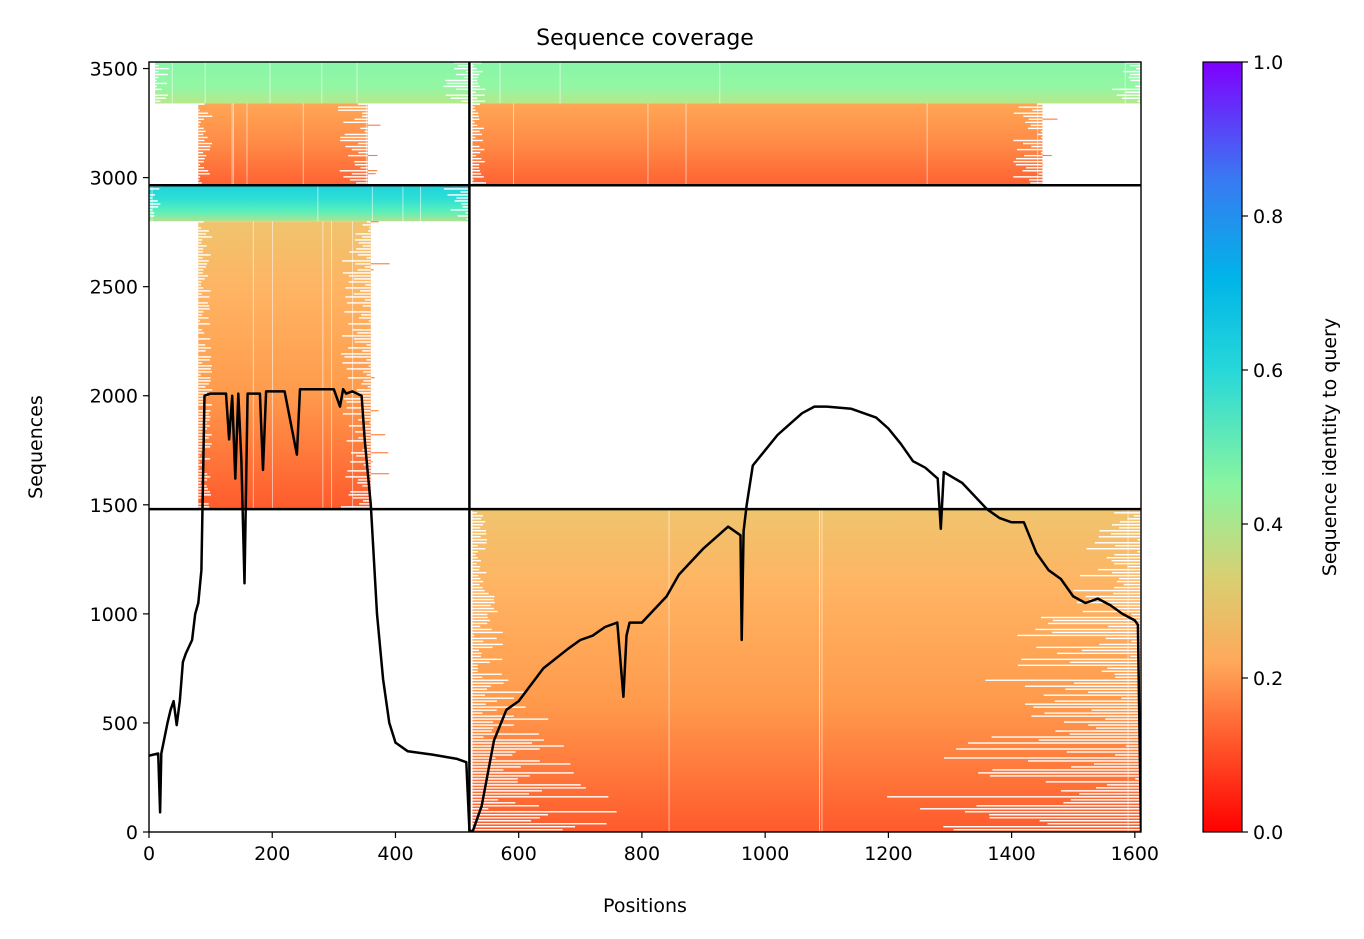 The height and width of the screenshot is (939, 1364). Describe the element at coordinates (645, 906) in the screenshot. I see `x-axis-label: Positions` at that location.